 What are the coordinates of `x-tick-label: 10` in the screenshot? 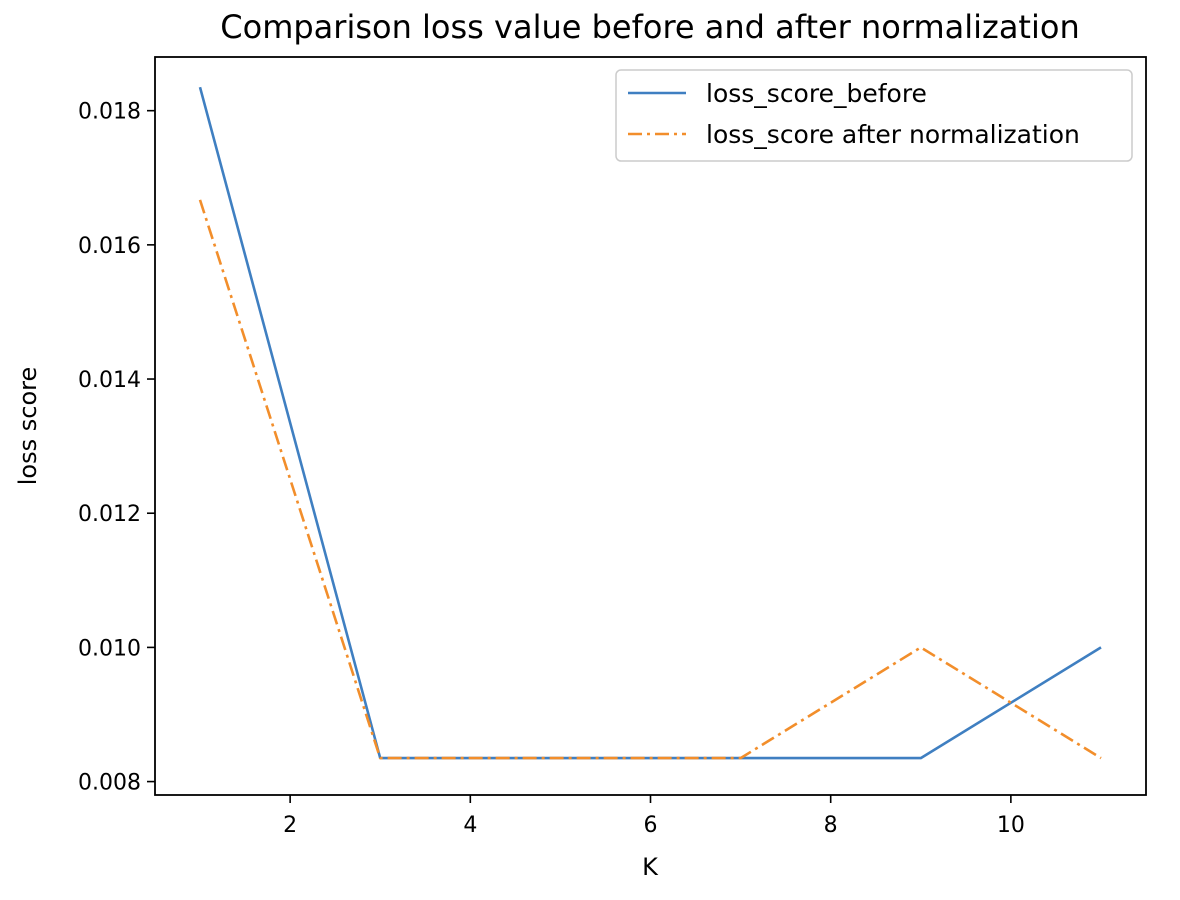 It's located at (1011, 825).